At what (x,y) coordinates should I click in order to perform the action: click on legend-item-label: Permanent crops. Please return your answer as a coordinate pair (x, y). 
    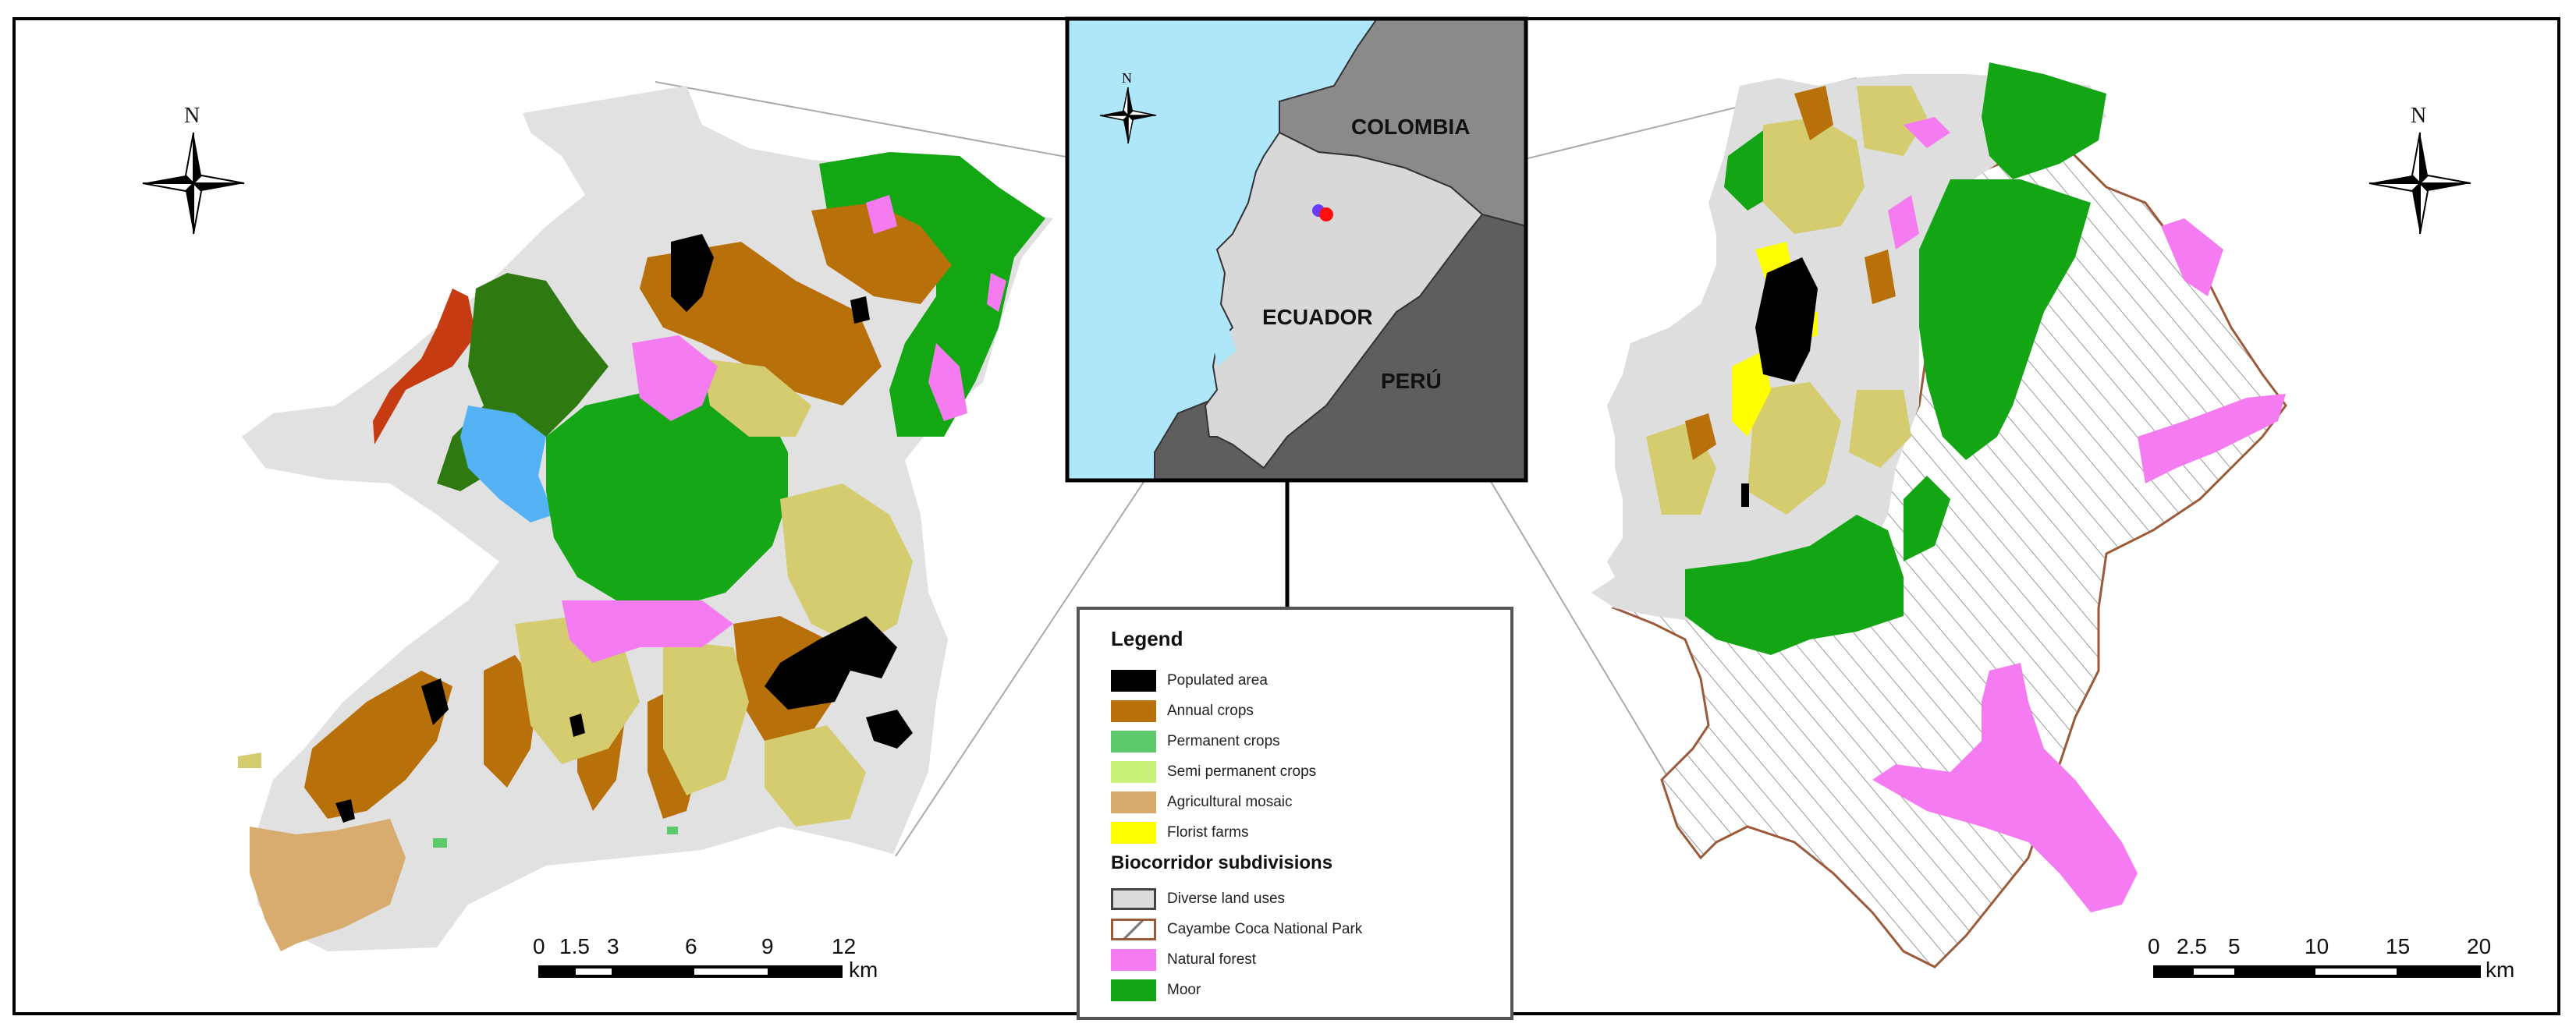
    Looking at the image, I should click on (1223, 741).